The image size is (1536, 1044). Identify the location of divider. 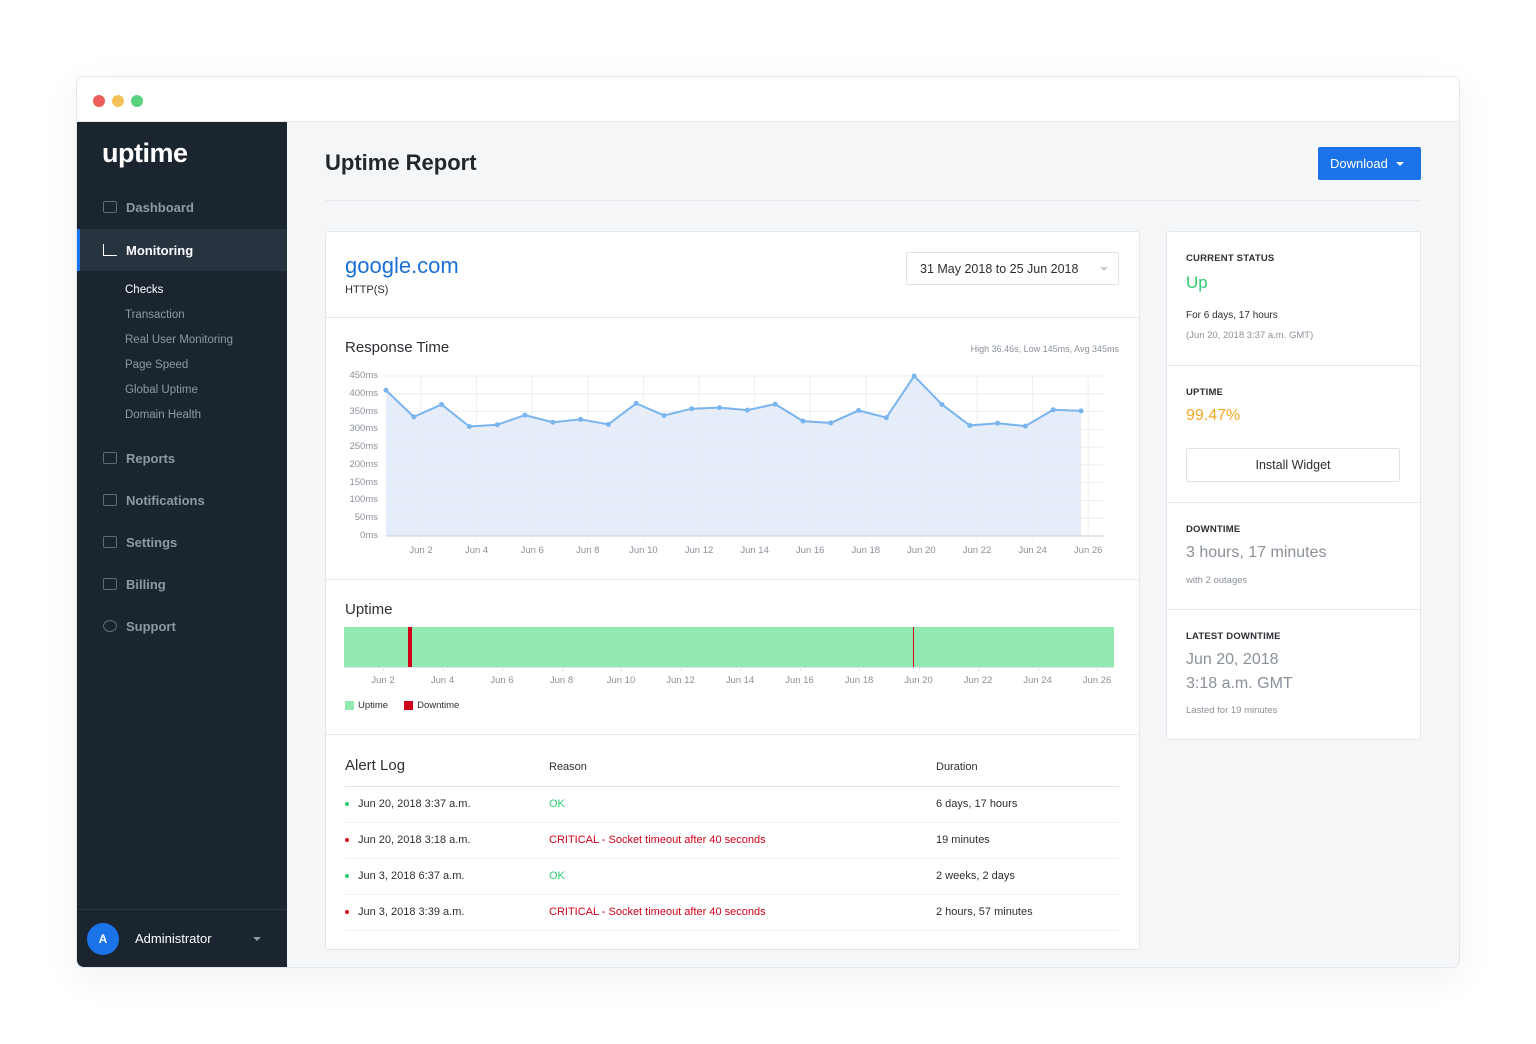
(732, 734).